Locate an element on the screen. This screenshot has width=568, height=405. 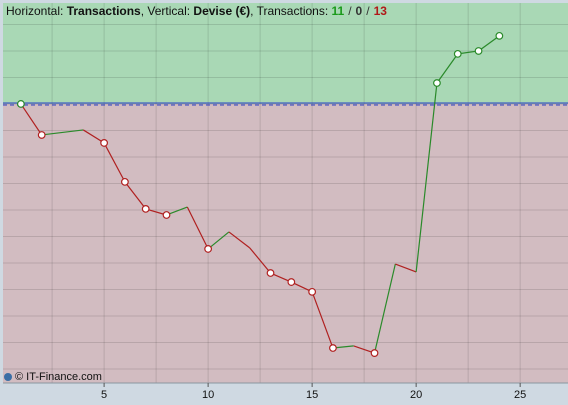
header-part: Devise (€) is located at coordinates (221, 11).